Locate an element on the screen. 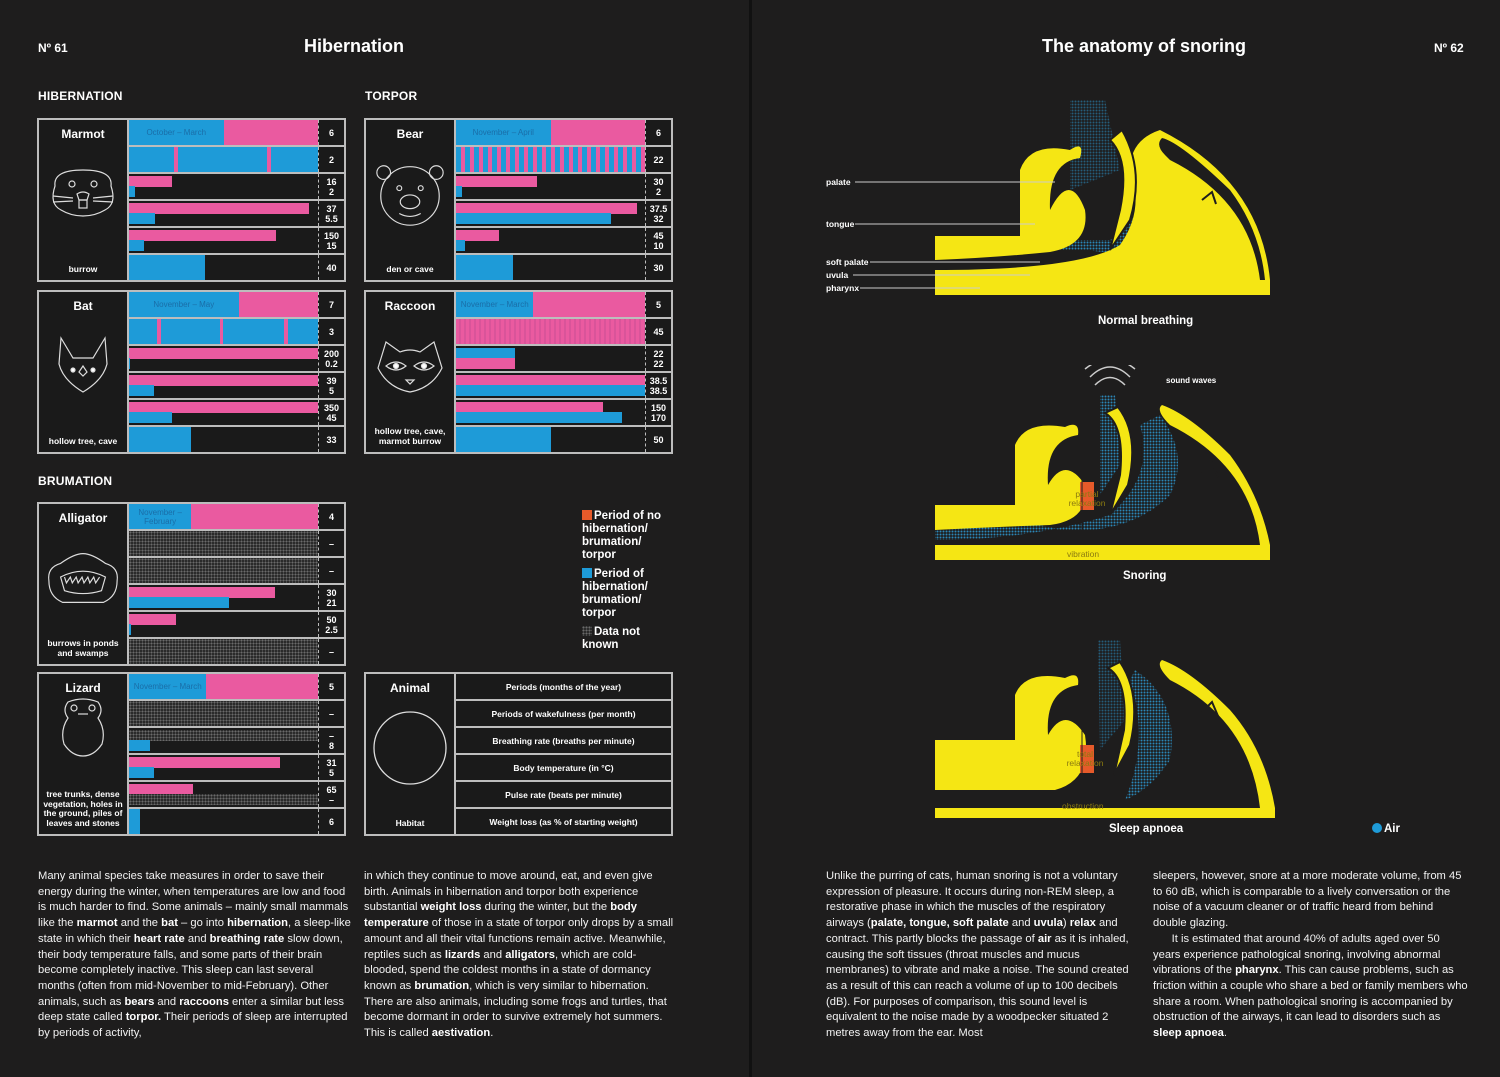 The height and width of the screenshot is (1077, 1500). value: 4 is located at coordinates (331, 516).